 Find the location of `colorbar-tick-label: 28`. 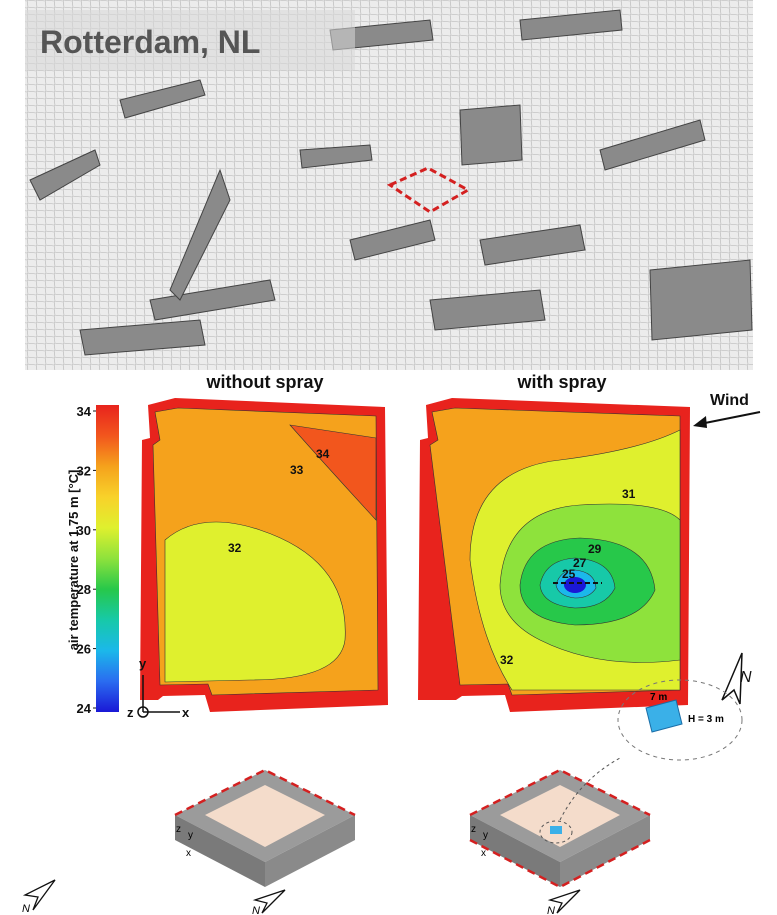

colorbar-tick-label: 28 is located at coordinates (84, 589).